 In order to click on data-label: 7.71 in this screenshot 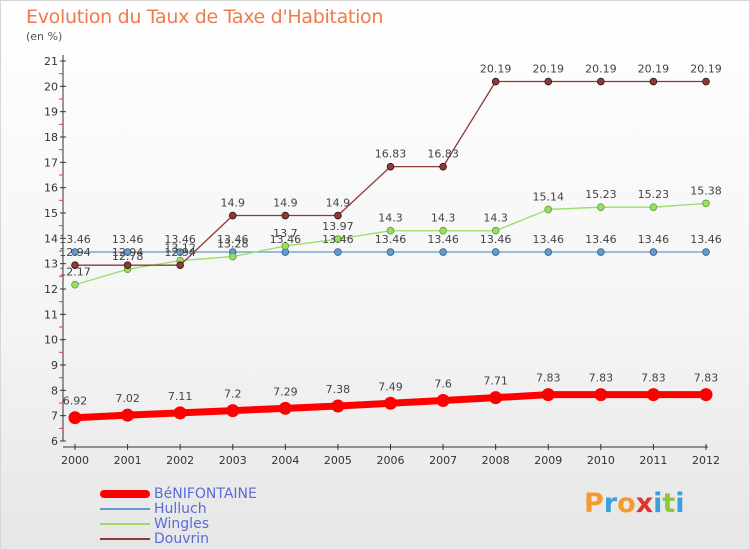, I will do `click(495, 381)`.